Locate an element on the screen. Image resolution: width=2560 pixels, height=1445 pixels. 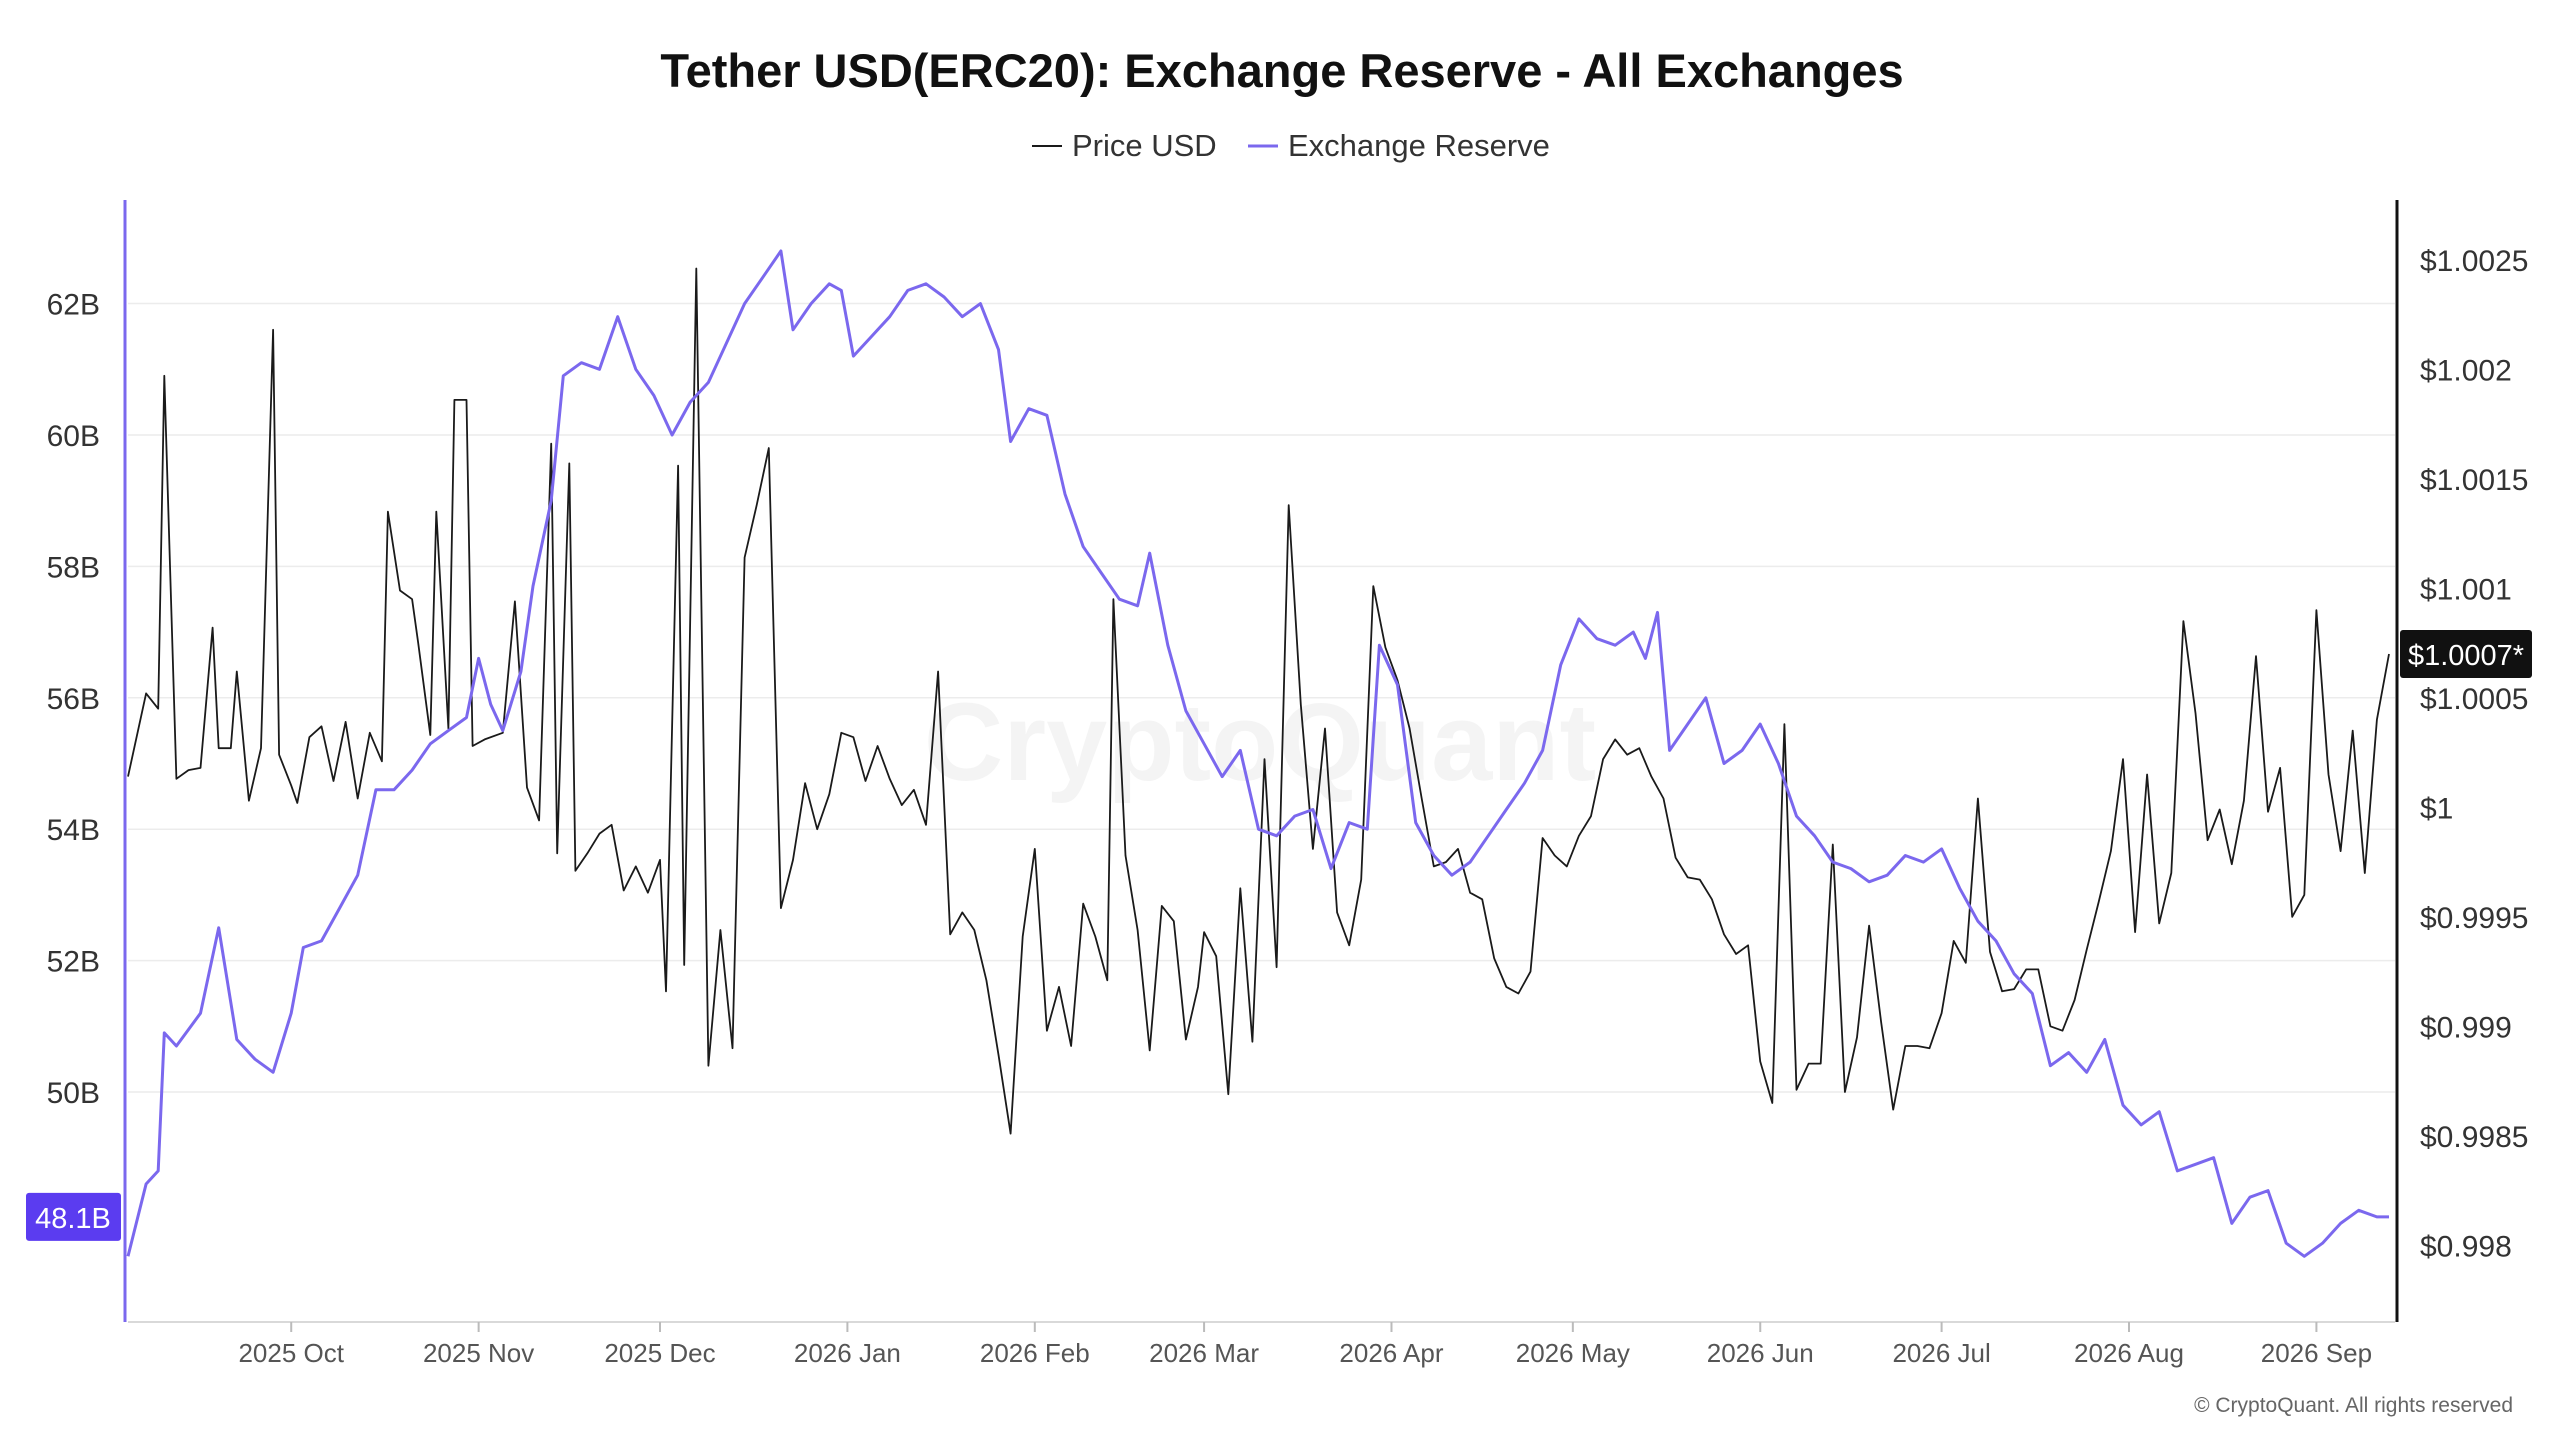
x-tick-label: 2025 Oct is located at coordinates (291, 1353).